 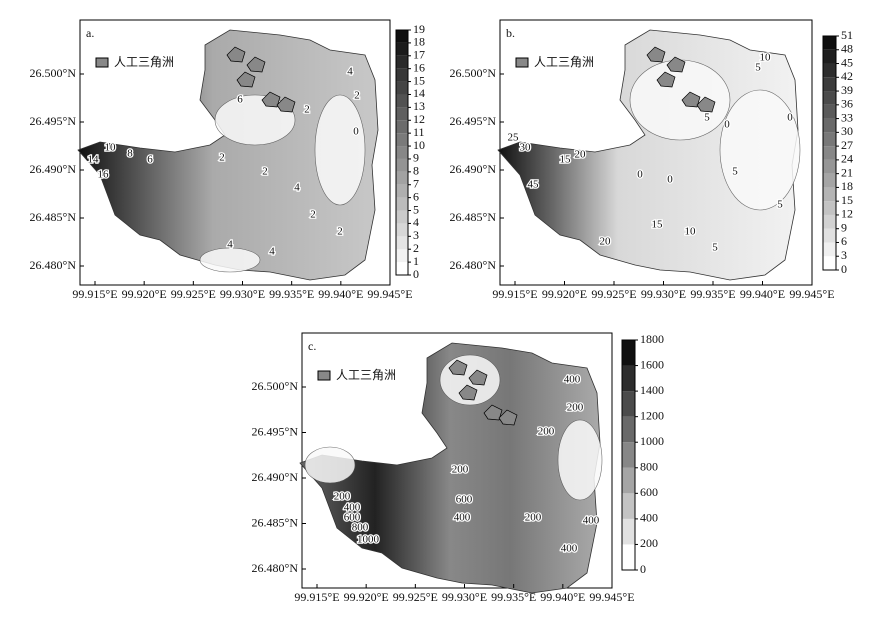 What do you see at coordinates (416, 171) in the screenshot?
I see `colorbar-tick-label: 8` at bounding box center [416, 171].